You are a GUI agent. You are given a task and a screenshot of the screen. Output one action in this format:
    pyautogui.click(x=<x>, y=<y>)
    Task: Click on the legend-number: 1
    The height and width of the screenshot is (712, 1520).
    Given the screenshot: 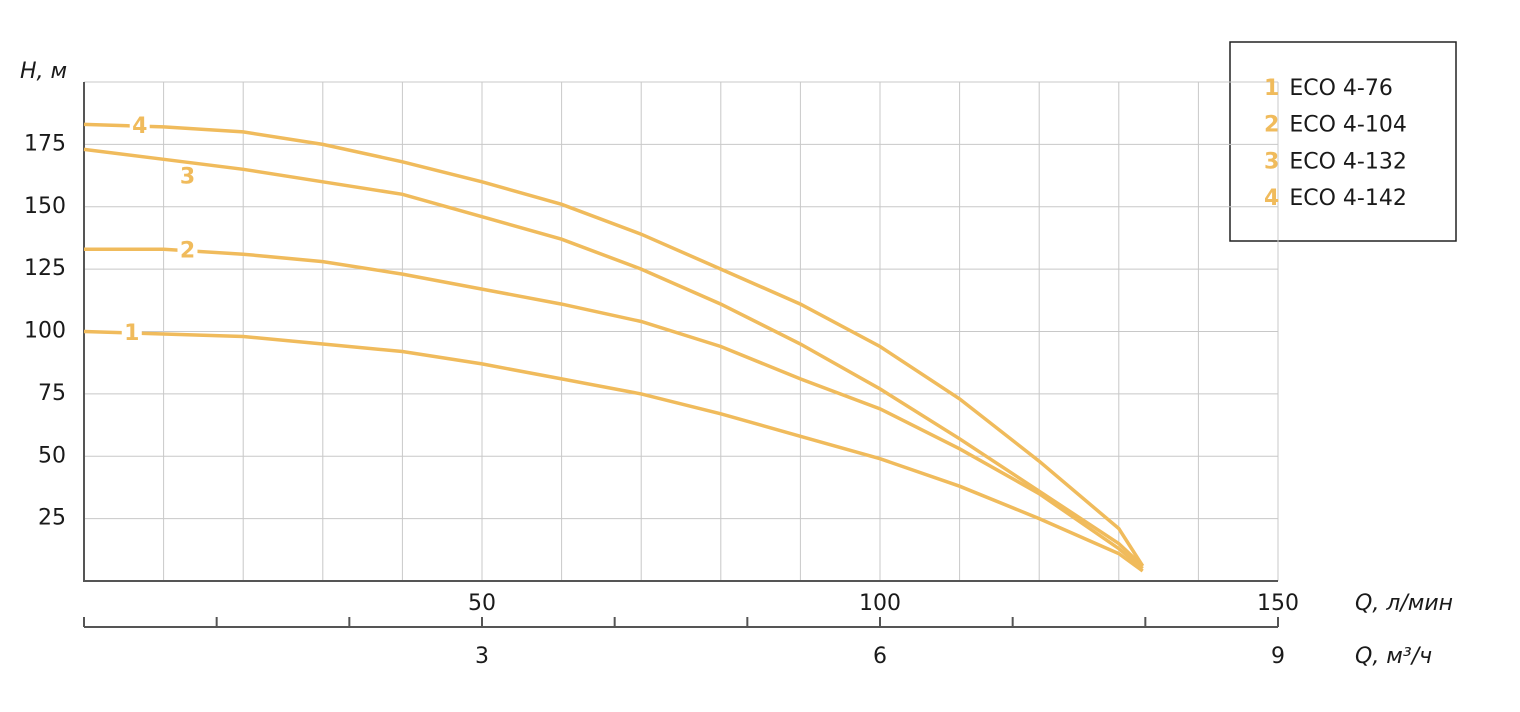 What is the action you would take?
    pyautogui.click(x=1271, y=88)
    